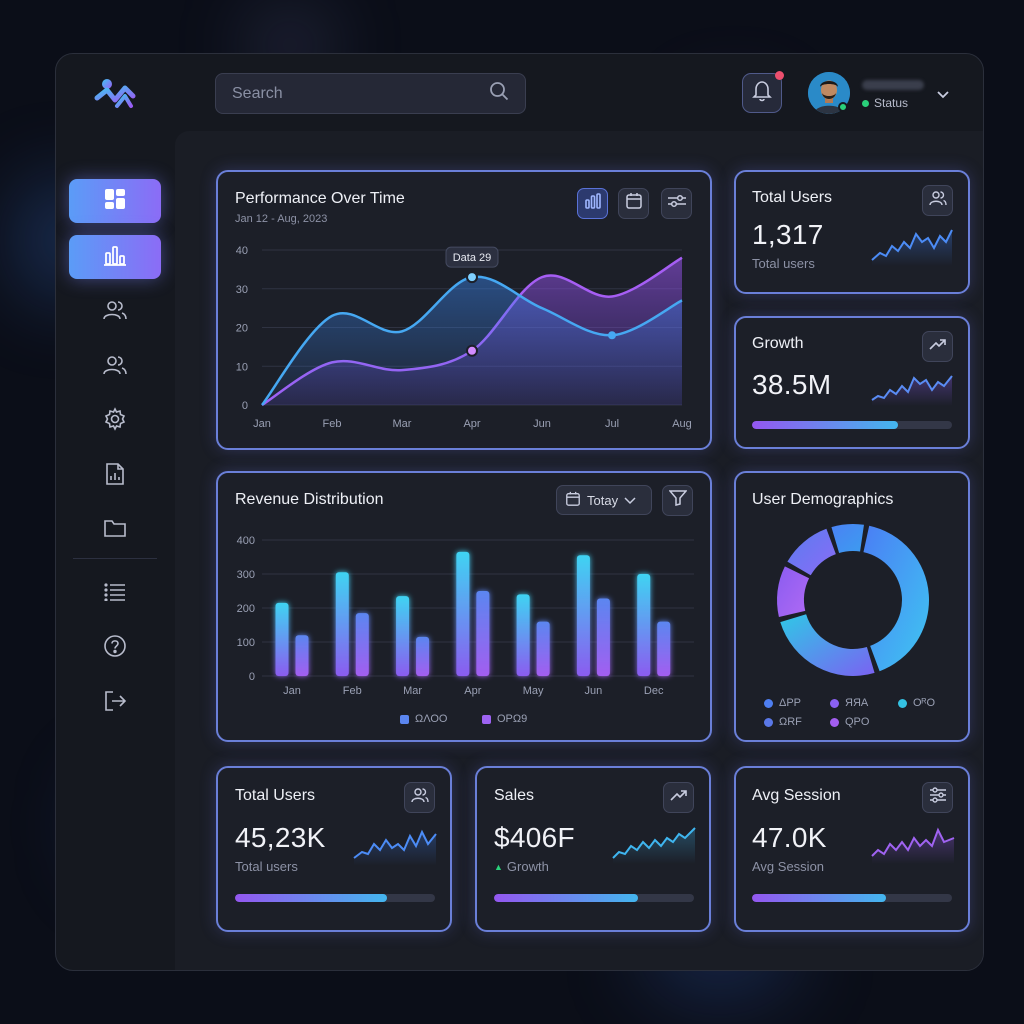 Image resolution: width=1024 pixels, height=1024 pixels. Describe the element at coordinates (115, 594) in the screenshot. I see `nav-list` at that location.